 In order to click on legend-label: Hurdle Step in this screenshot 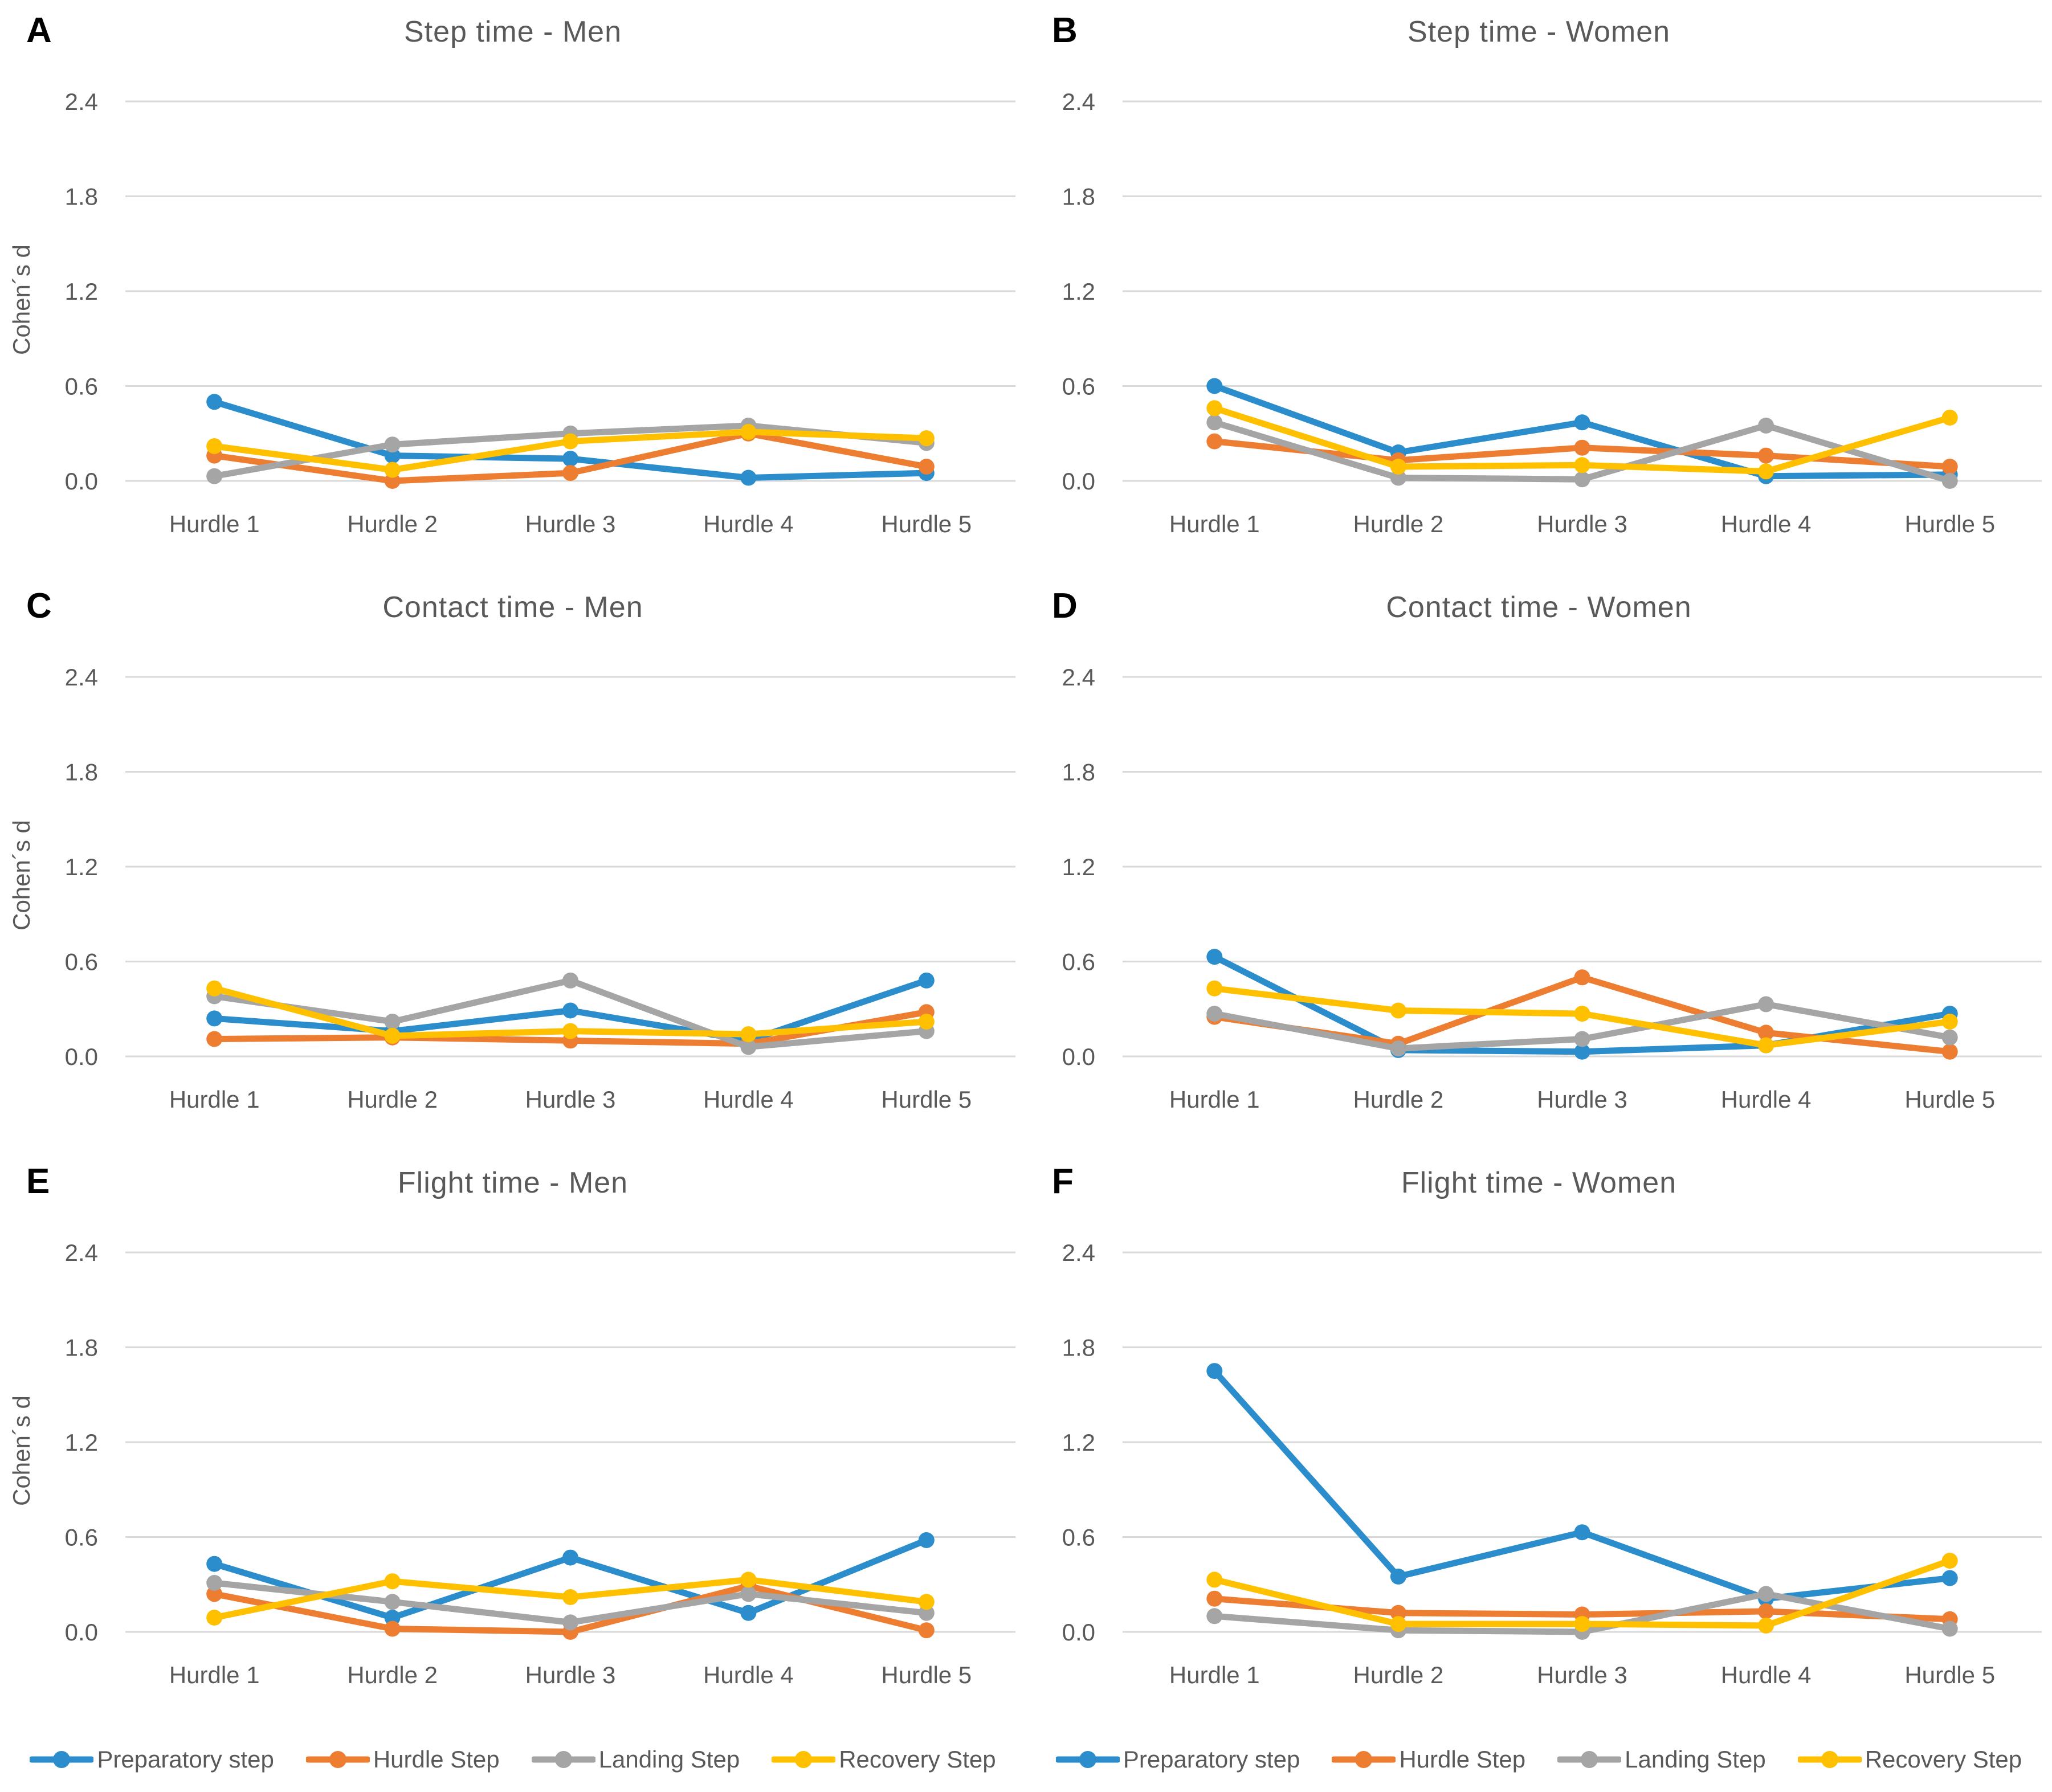, I will do `click(436, 1759)`.